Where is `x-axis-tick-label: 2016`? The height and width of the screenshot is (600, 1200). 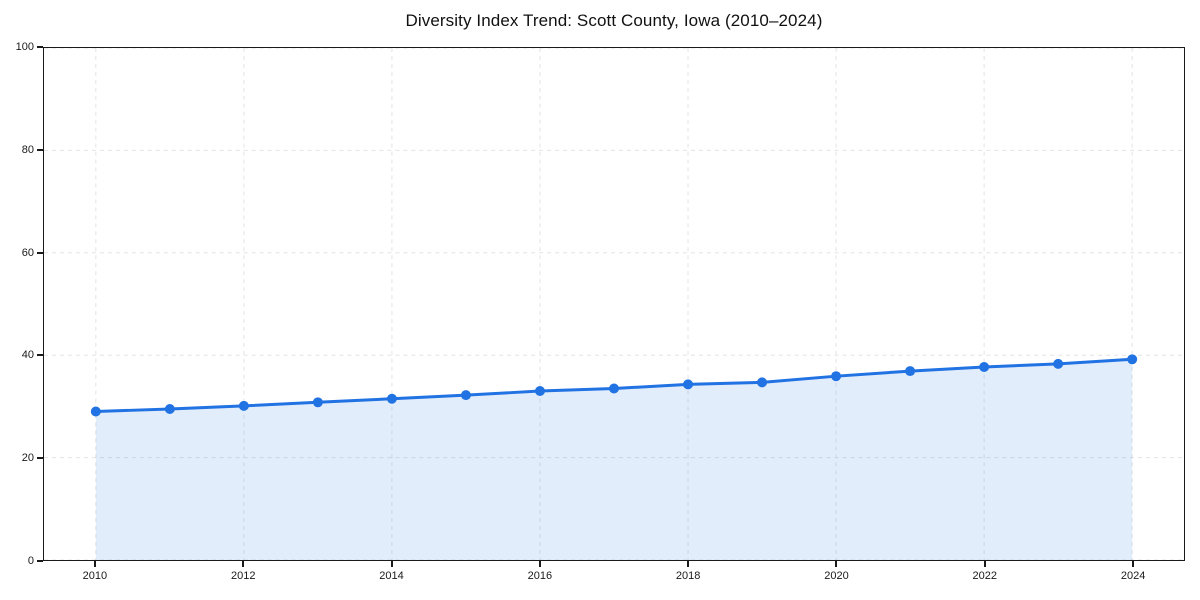
x-axis-tick-label: 2016 is located at coordinates (540, 576).